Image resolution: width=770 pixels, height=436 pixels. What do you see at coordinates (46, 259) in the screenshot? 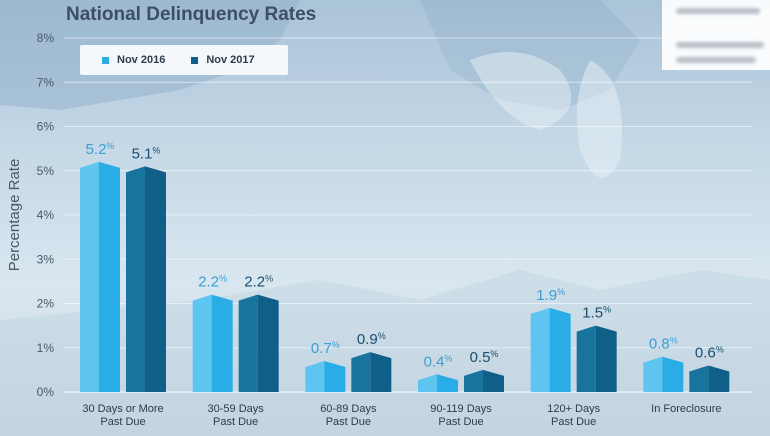
I see `y-tick-label: 3%` at bounding box center [46, 259].